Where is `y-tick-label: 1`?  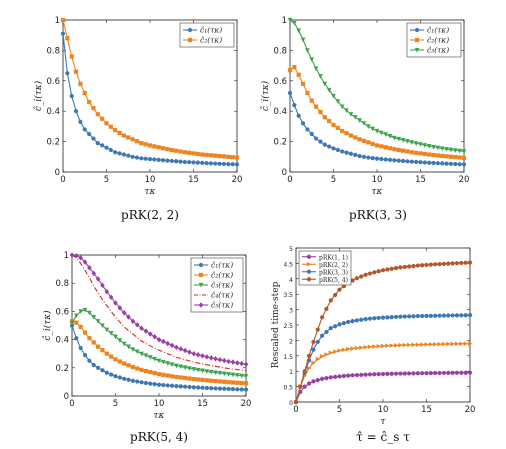
y-tick-label: 1 is located at coordinates (66, 256).